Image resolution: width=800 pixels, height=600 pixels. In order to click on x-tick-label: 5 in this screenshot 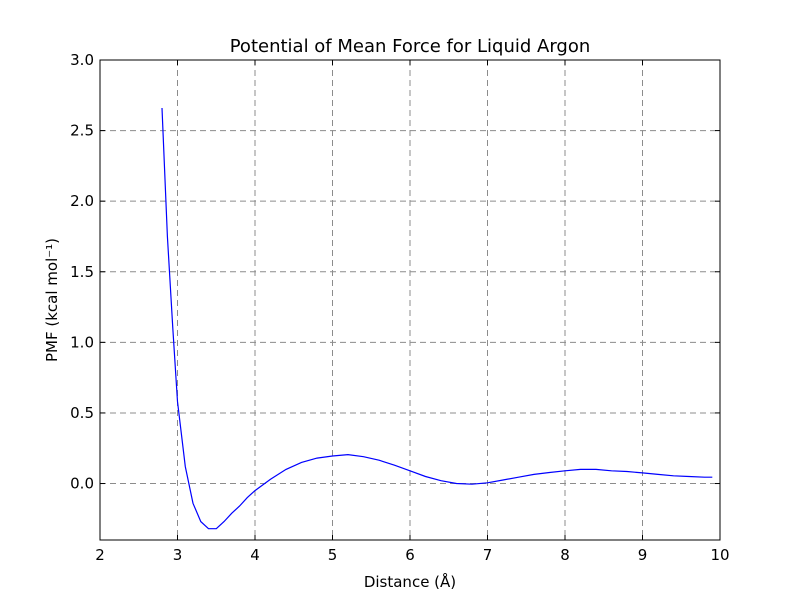, I will do `click(333, 555)`.